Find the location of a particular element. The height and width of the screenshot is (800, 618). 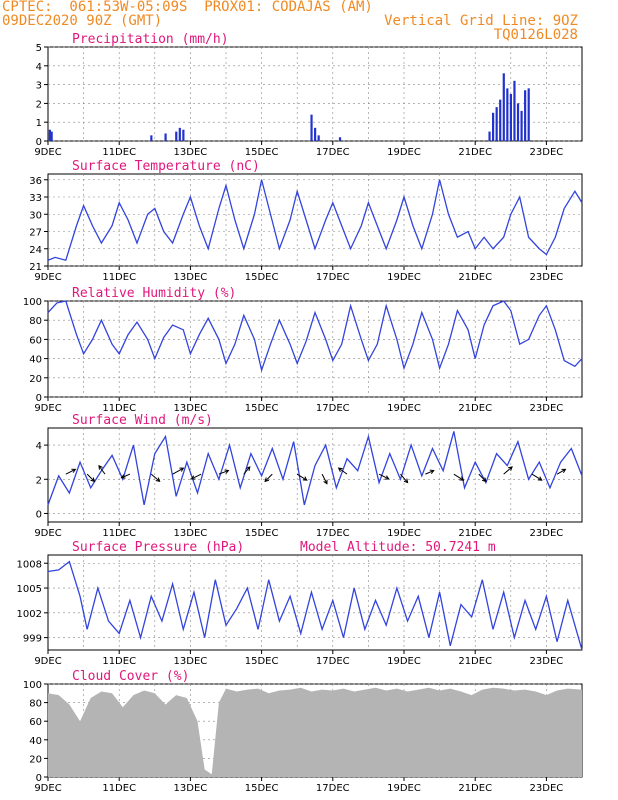

cloud-cover-ytick-label: 100 is located at coordinates (32, 685).